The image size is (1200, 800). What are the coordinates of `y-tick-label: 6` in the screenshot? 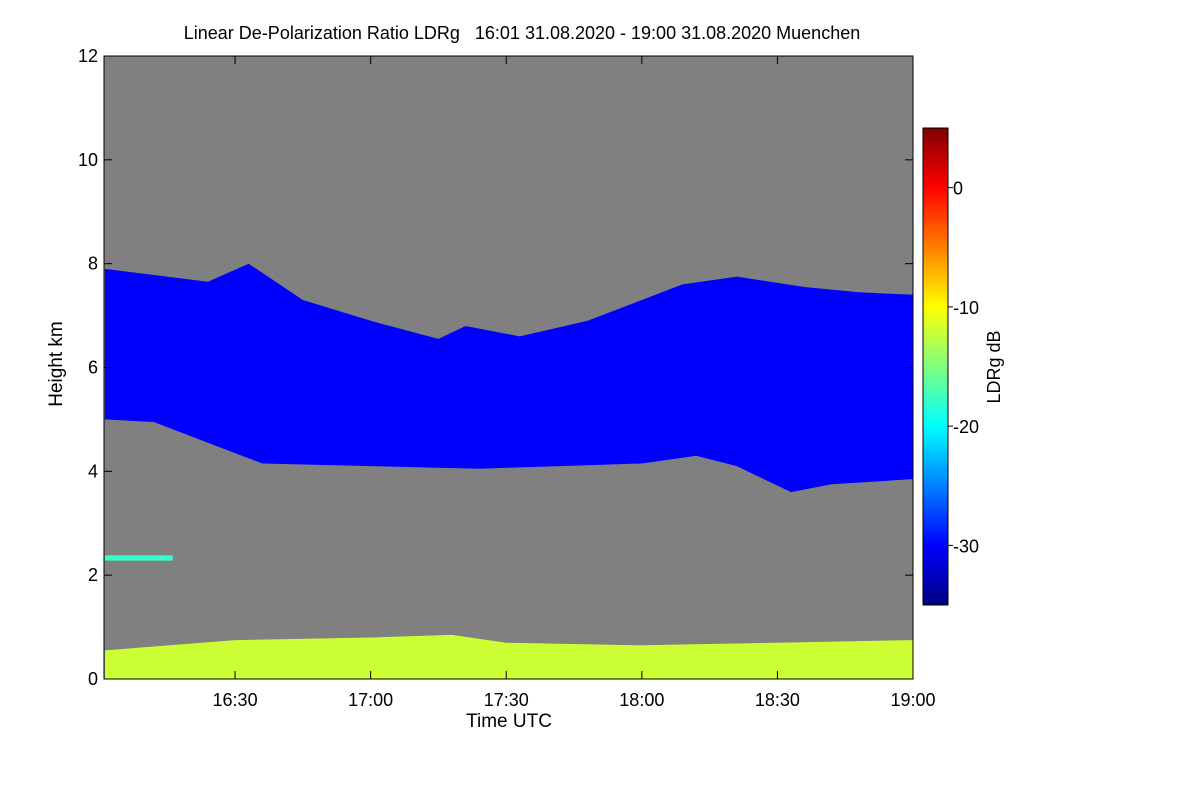 It's located at (93, 368).